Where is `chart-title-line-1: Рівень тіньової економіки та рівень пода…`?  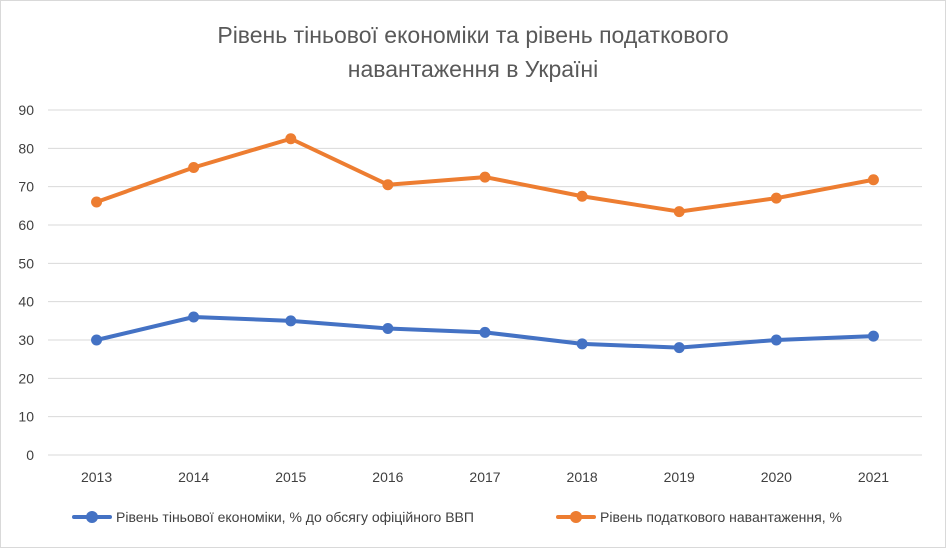
chart-title-line-1: Рівень тіньової економіки та рівень пода… is located at coordinates (473, 35).